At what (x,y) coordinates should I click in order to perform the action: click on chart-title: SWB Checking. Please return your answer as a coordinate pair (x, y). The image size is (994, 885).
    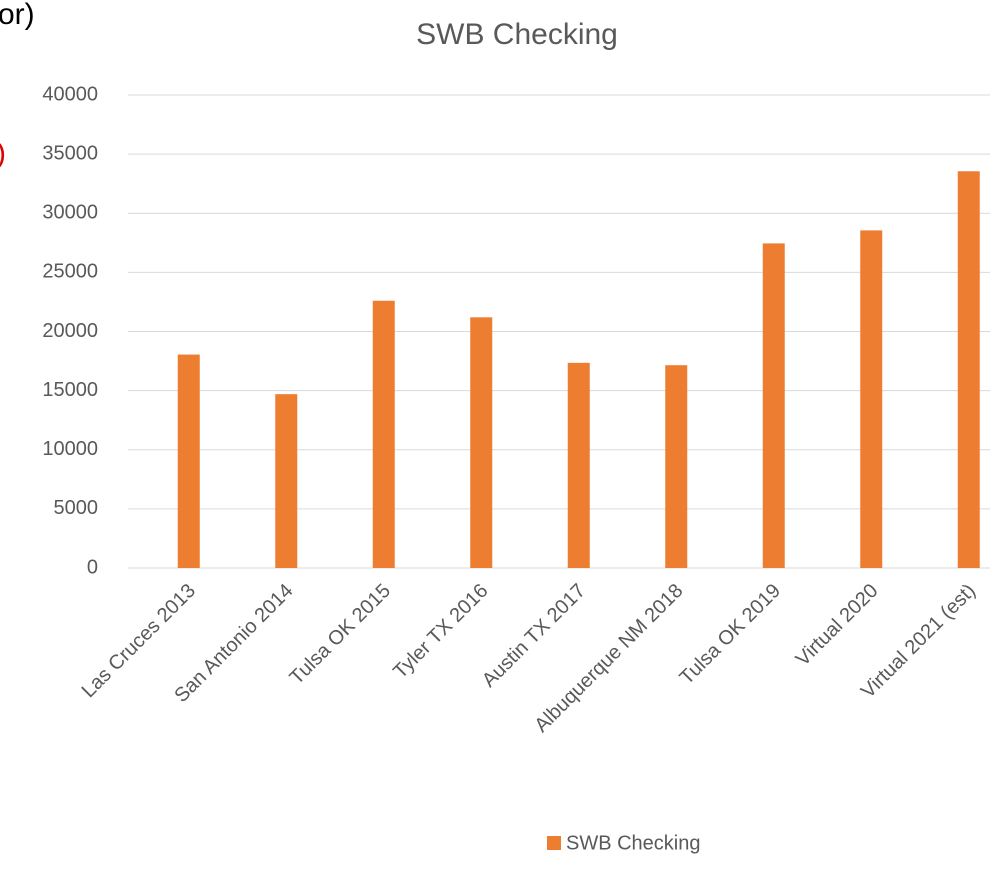
    Looking at the image, I should click on (517, 34).